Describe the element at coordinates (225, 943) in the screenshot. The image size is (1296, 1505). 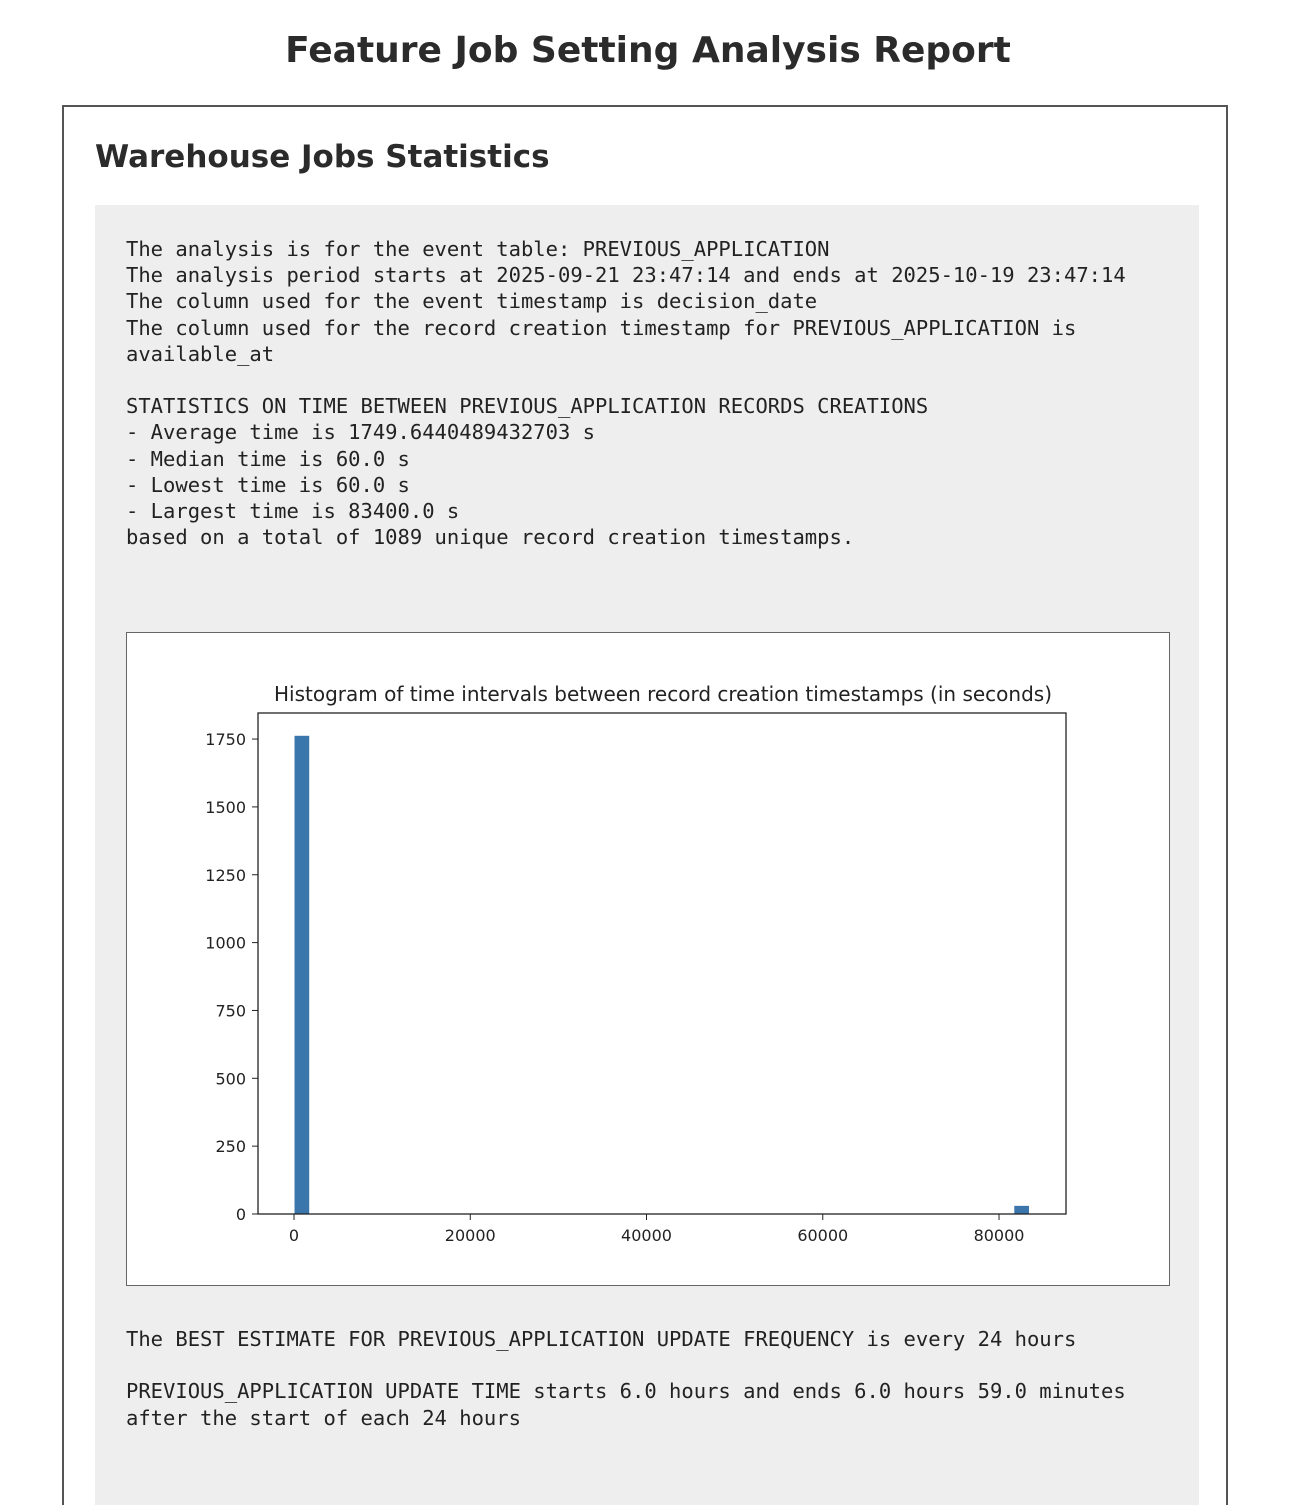
I see `y-tick-label: 1000` at that location.